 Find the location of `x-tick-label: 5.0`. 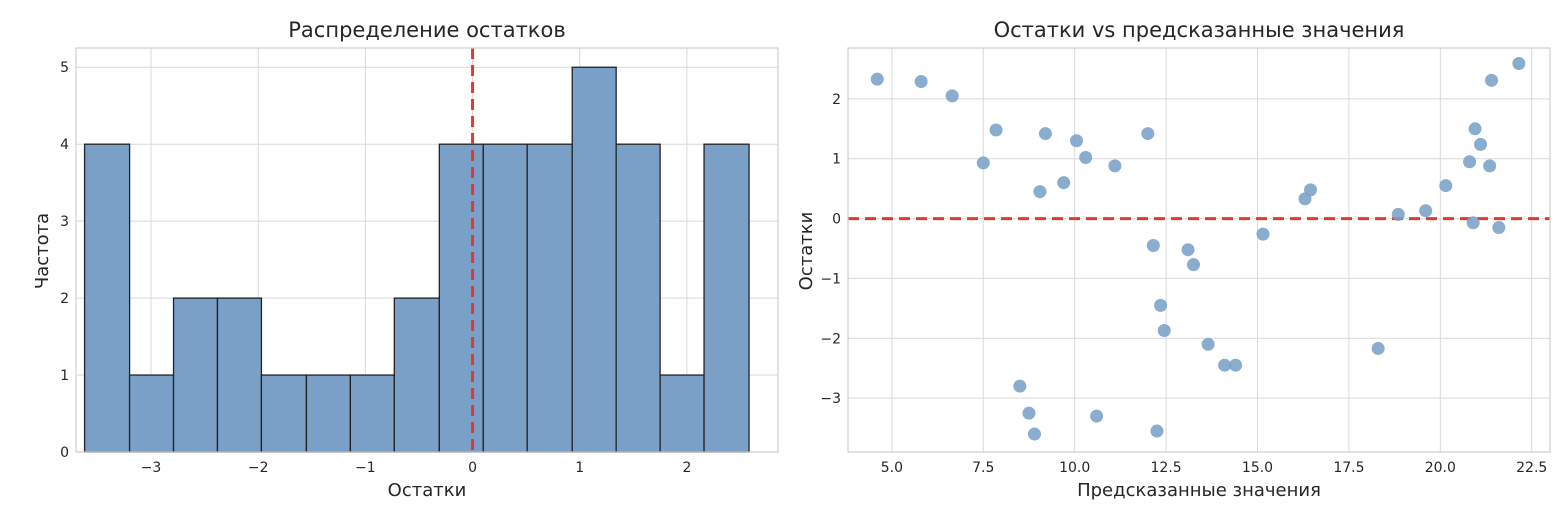

x-tick-label: 5.0 is located at coordinates (892, 468).